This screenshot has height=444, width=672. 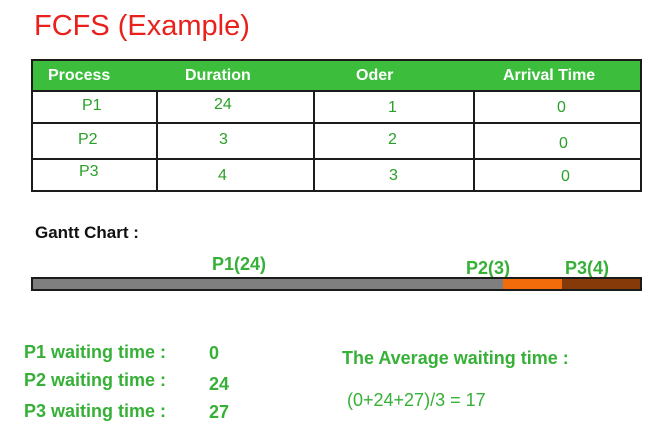 I want to click on page-title: FCFS (Example), so click(x=142, y=26).